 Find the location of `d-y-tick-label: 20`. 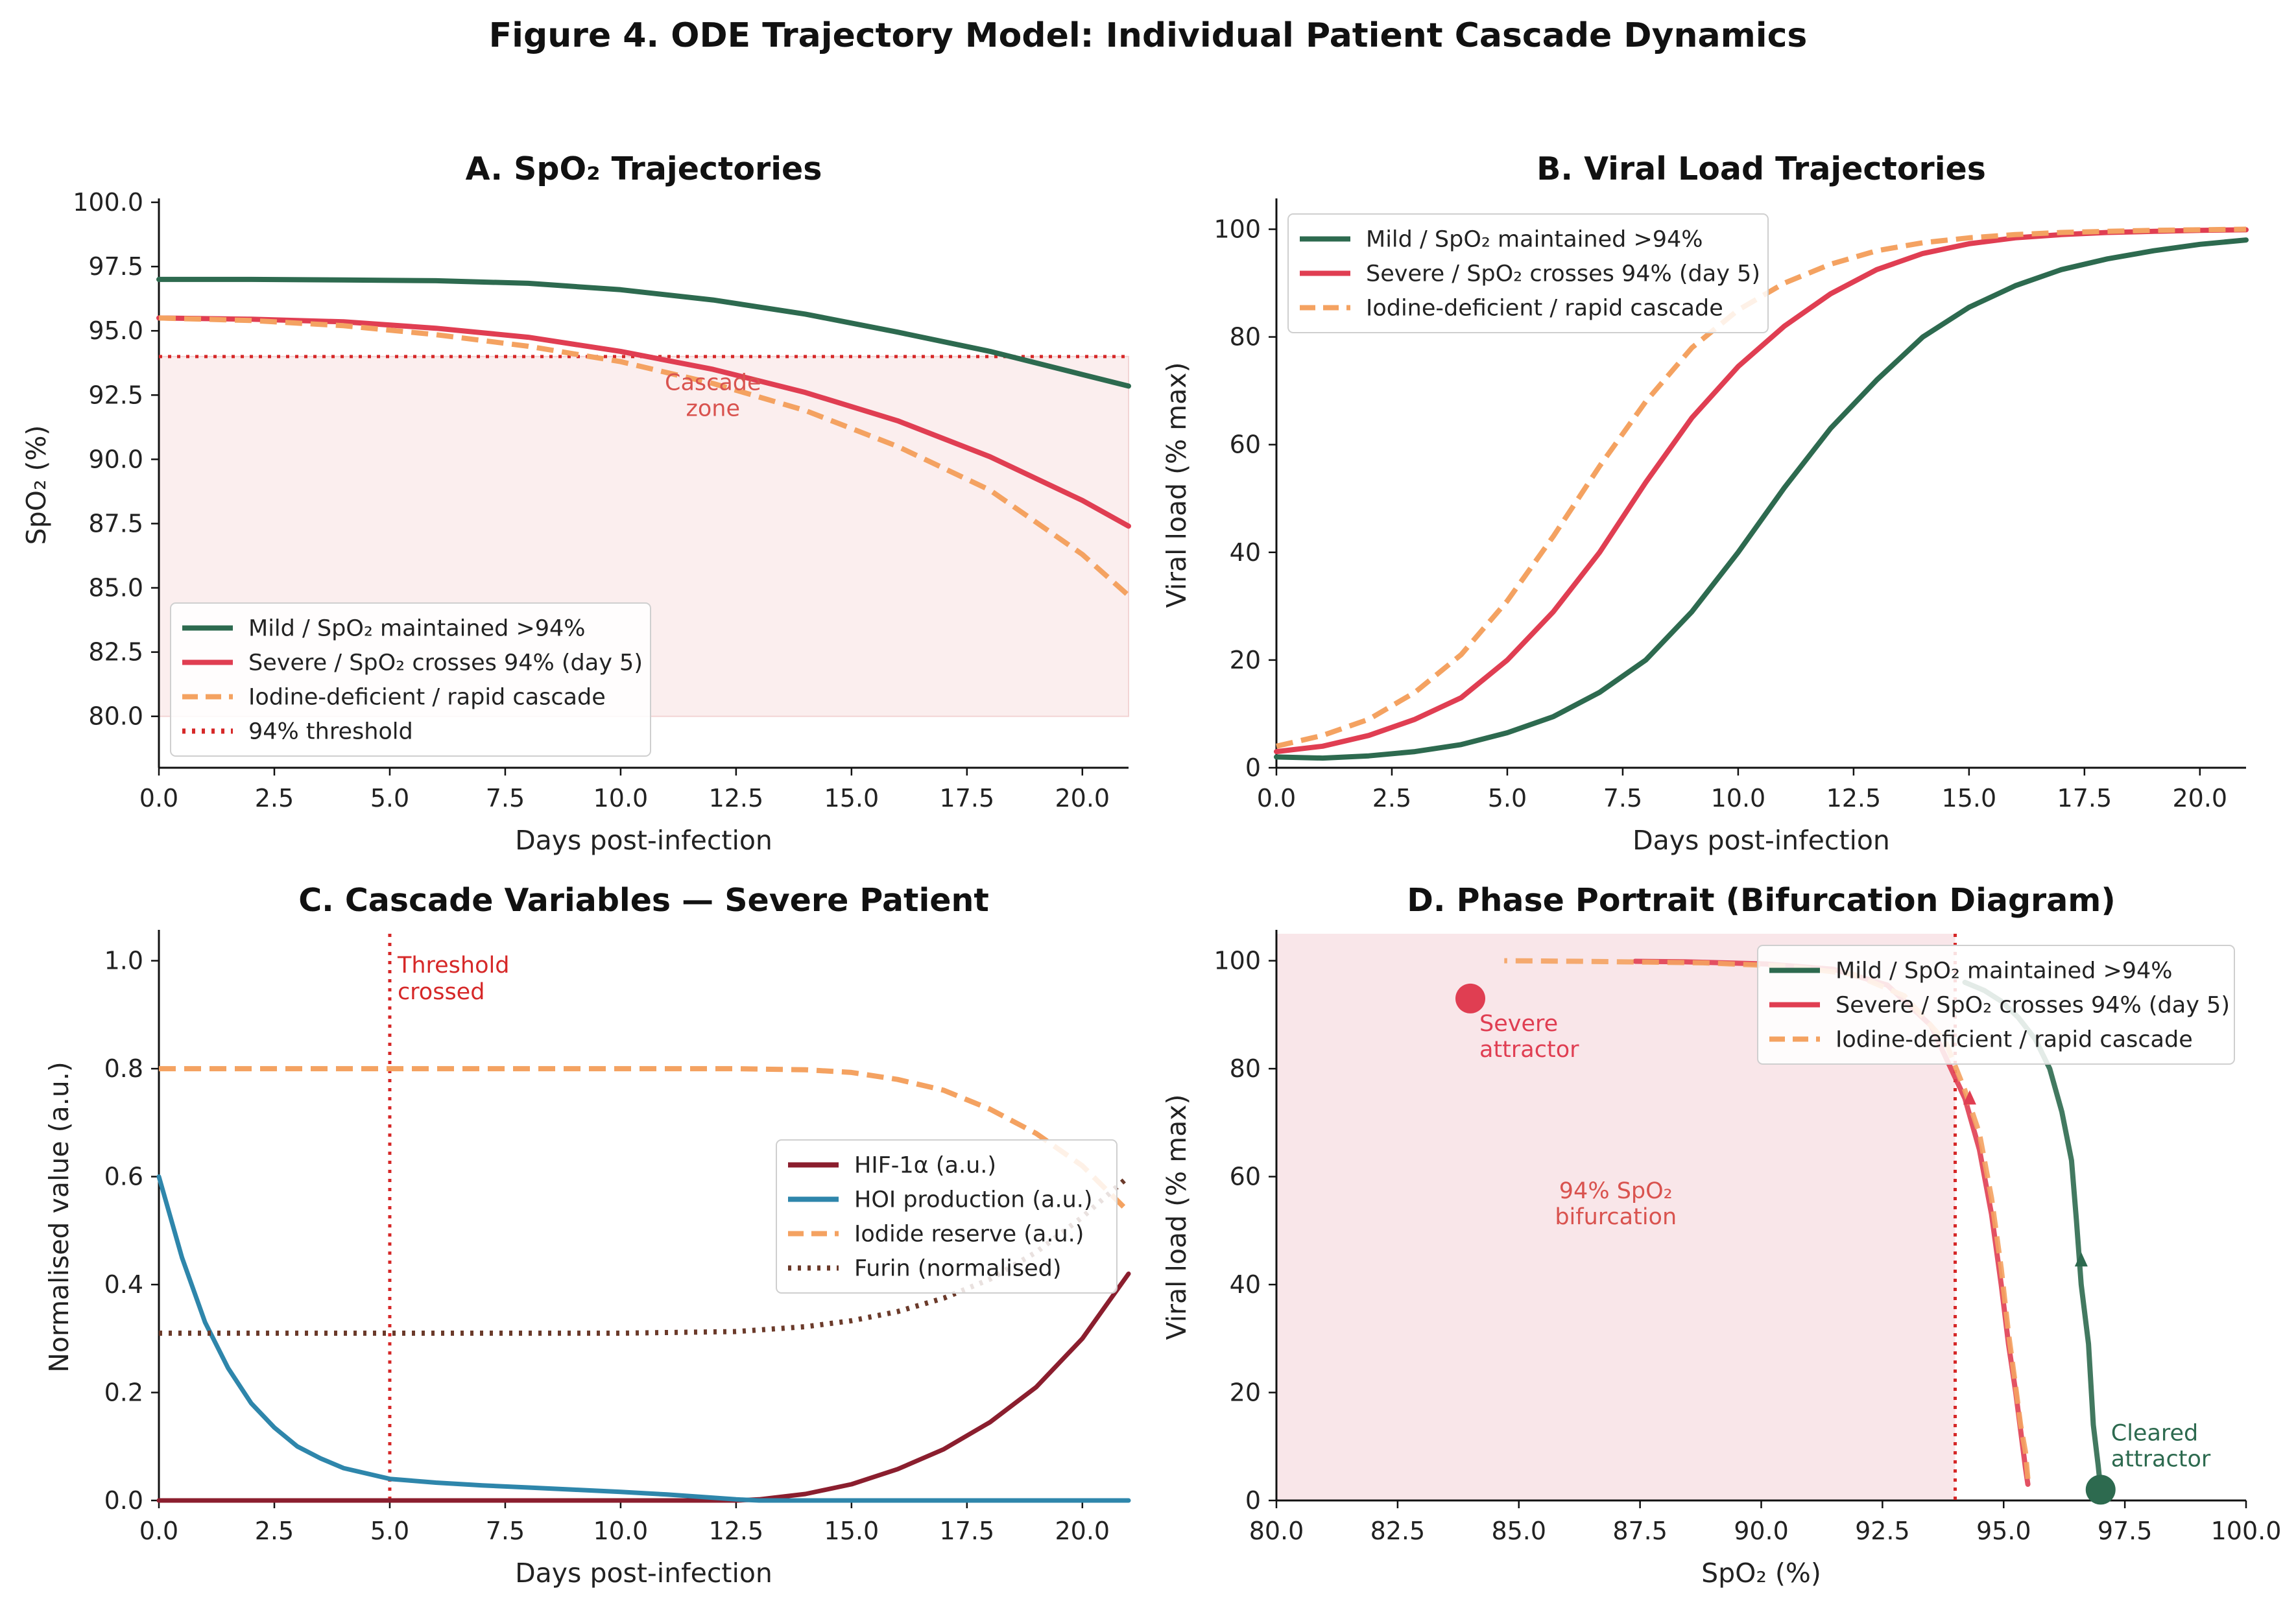

d-y-tick-label: 20 is located at coordinates (1245, 1393).